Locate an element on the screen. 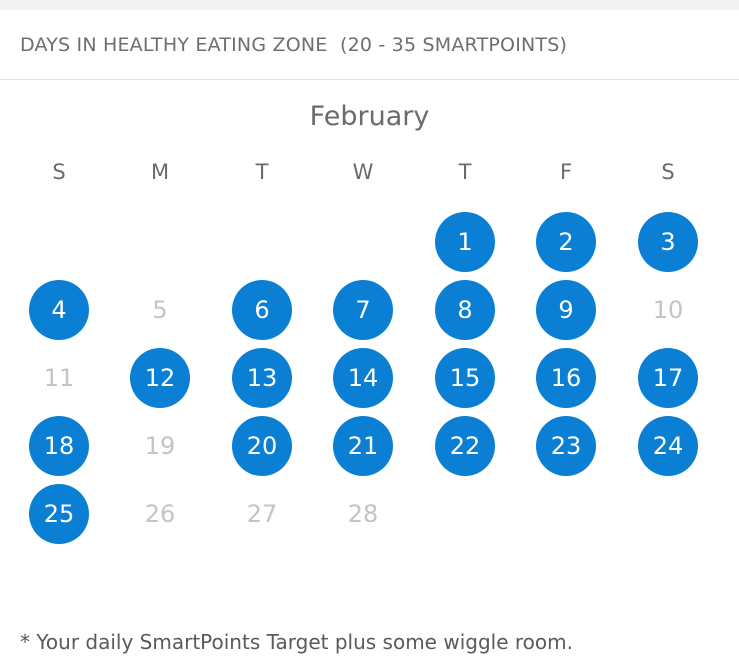 This screenshot has width=739, height=658. day-4: 4 is located at coordinates (59, 310).